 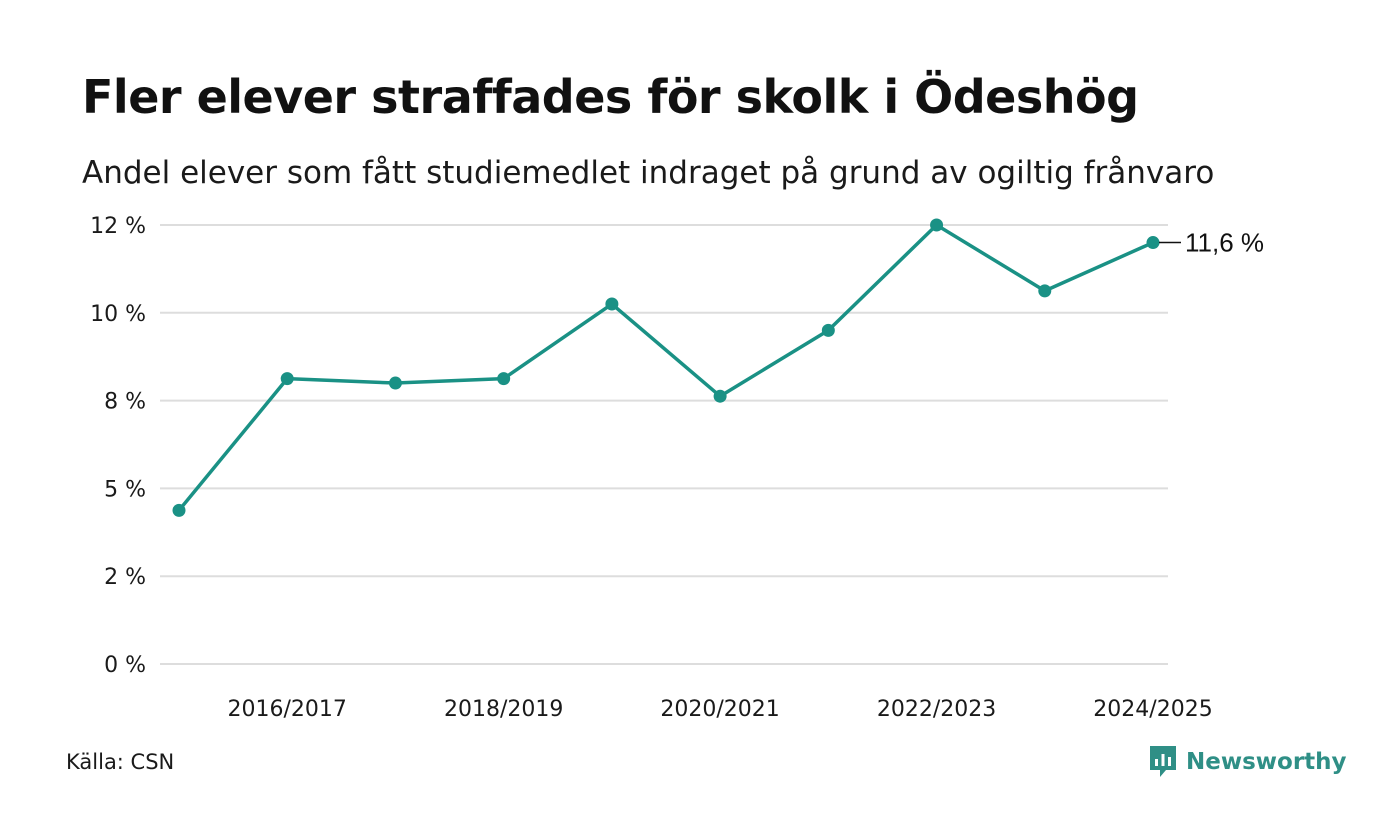 I want to click on y-tick-label: 0 %, so click(x=125, y=665).